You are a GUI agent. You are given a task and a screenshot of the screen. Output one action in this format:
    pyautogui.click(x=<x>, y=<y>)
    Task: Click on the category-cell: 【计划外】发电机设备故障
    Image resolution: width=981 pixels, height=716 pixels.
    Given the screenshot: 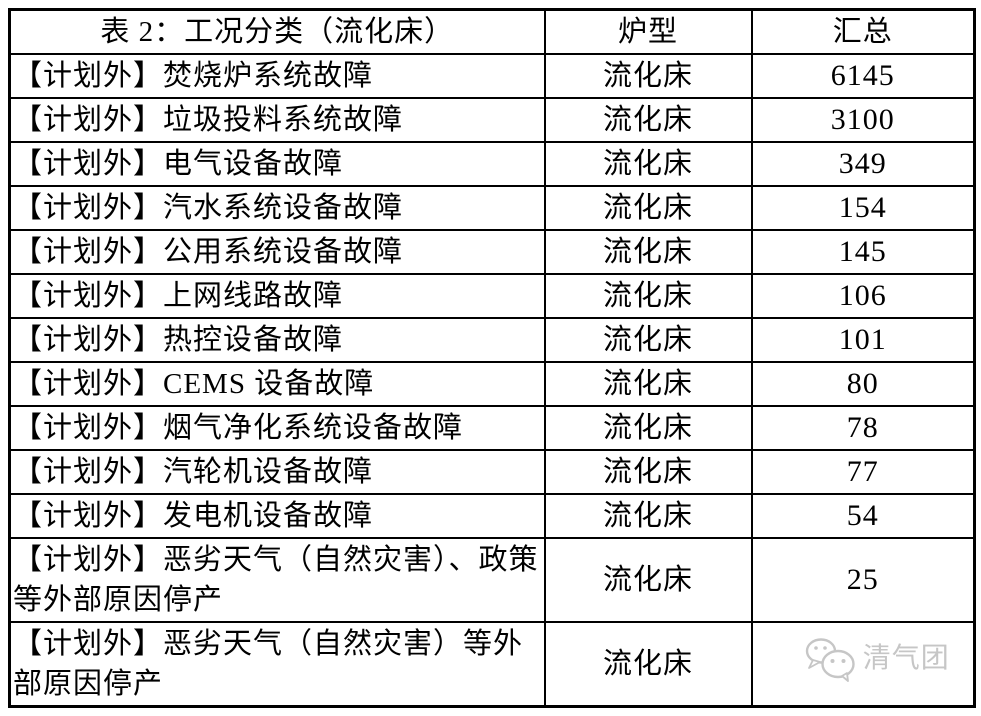 What is the action you would take?
    pyautogui.click(x=277, y=516)
    